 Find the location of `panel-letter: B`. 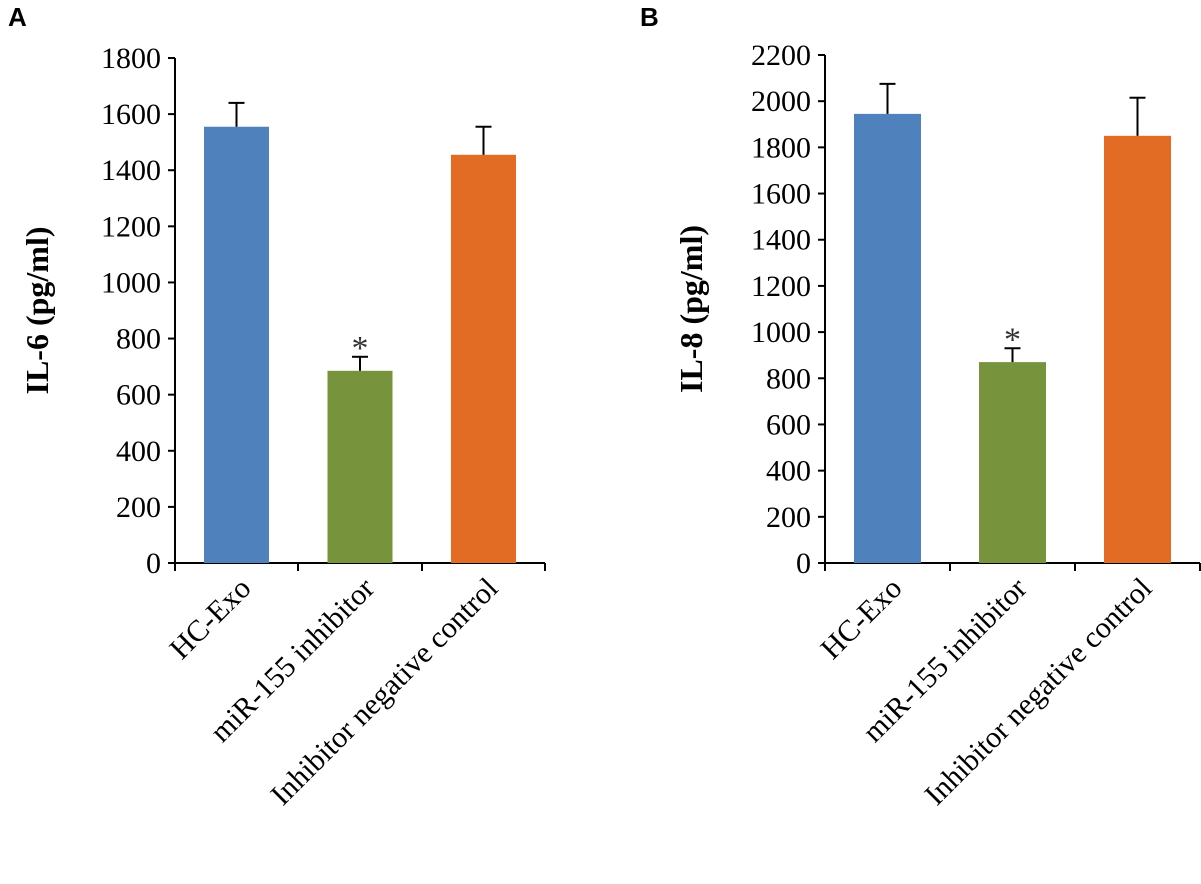

panel-letter: B is located at coordinates (649, 17).